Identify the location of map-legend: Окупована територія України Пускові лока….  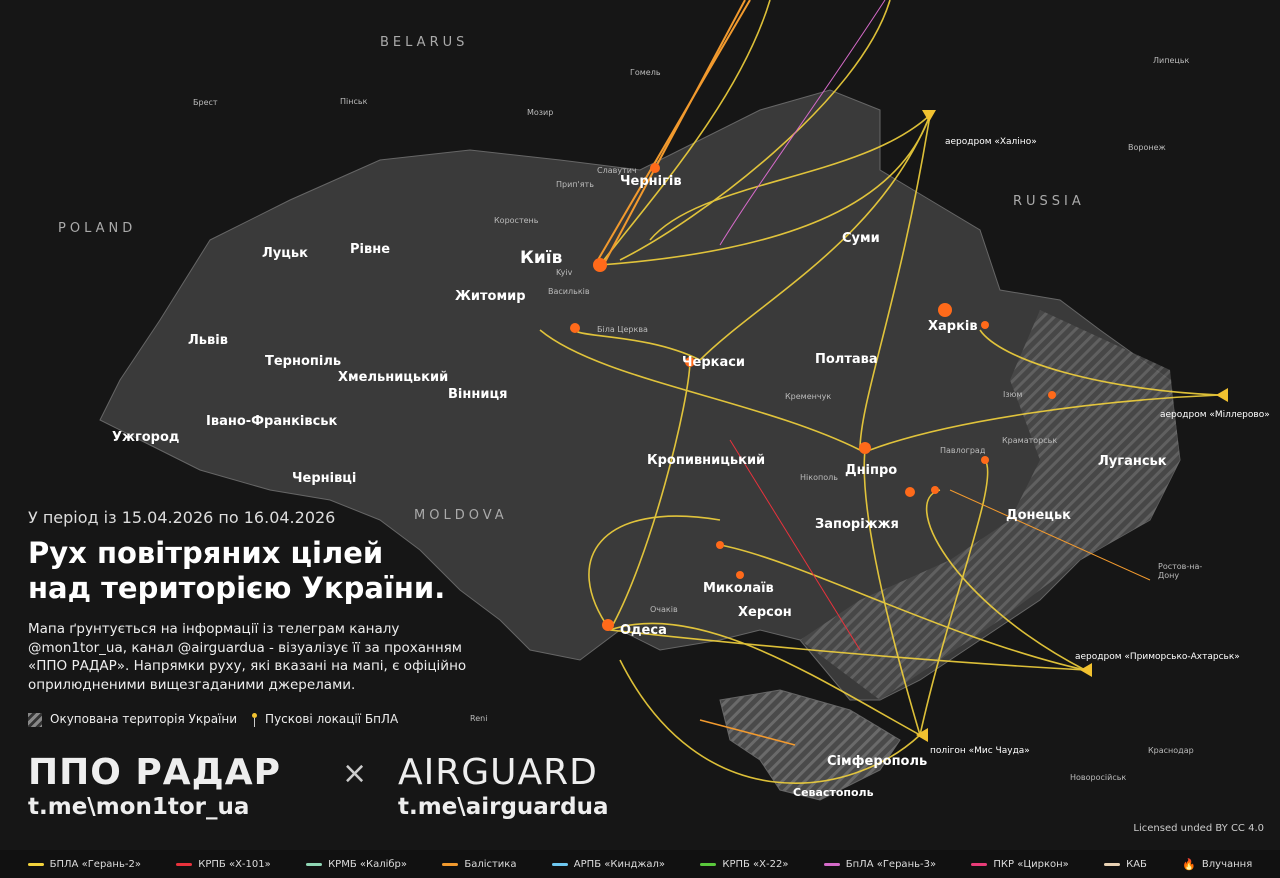
(213, 719).